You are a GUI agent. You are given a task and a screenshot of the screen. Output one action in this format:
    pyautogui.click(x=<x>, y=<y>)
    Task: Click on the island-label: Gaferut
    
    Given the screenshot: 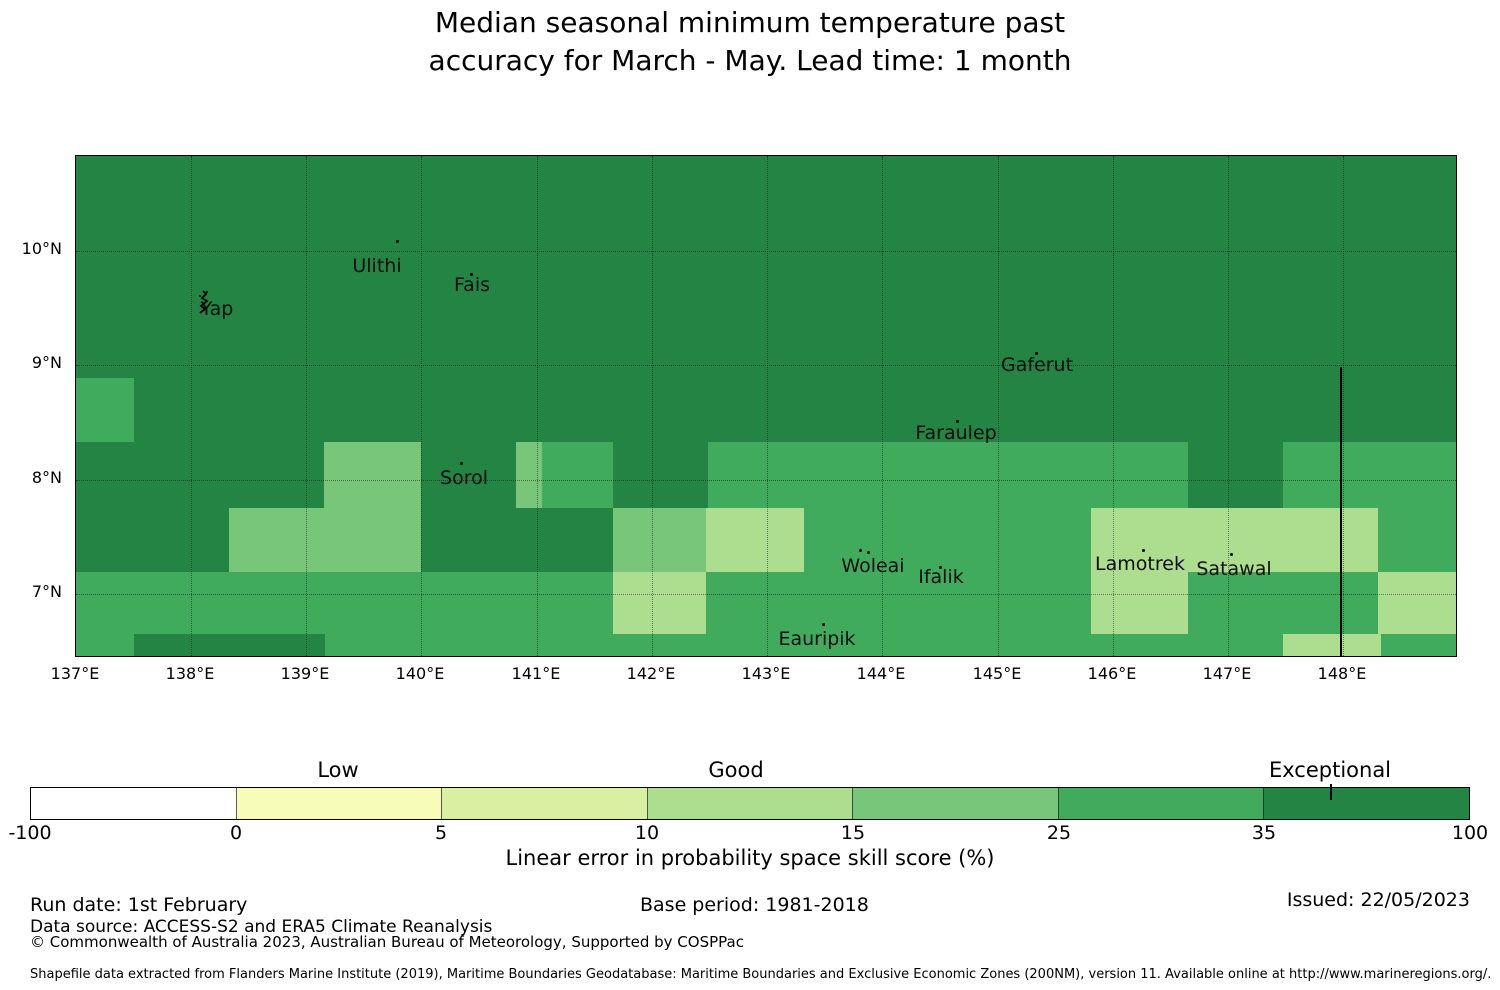 What is the action you would take?
    pyautogui.click(x=1037, y=365)
    